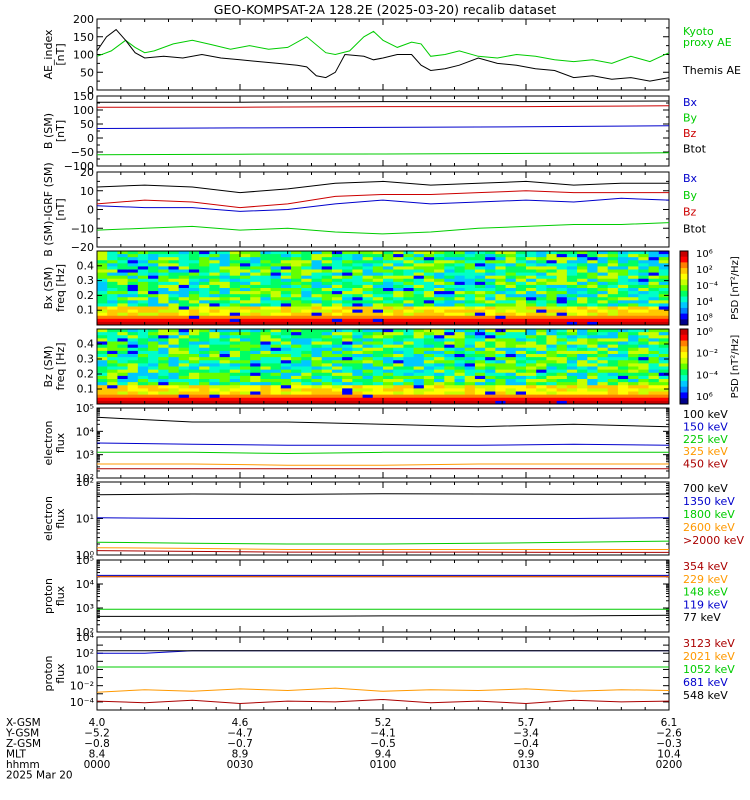 The width and height of the screenshot is (750, 800). What do you see at coordinates (60, 673) in the screenshot?
I see `y-axis-label: flux` at bounding box center [60, 673].